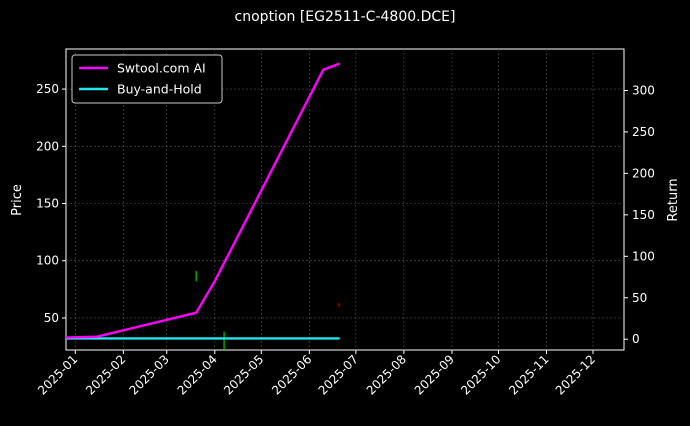 The image size is (690, 426). I want to click on x-tick-label: 2025-06, so click(291, 374).